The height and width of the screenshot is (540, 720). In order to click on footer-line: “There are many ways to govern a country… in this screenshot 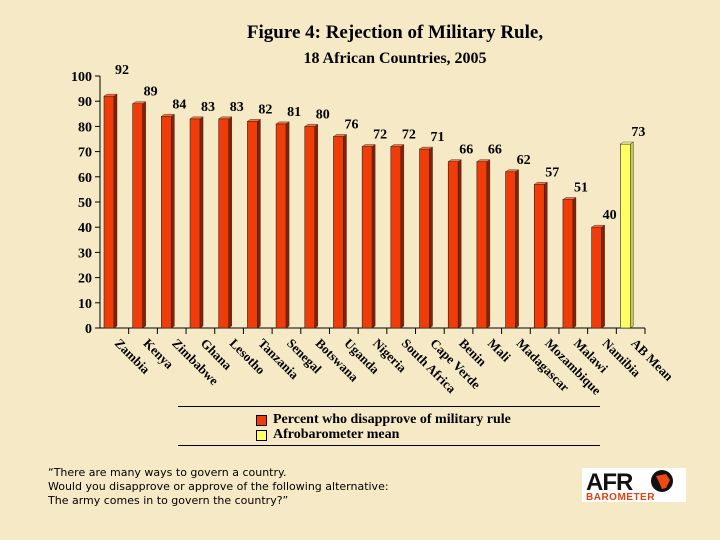, I will do `click(167, 472)`.